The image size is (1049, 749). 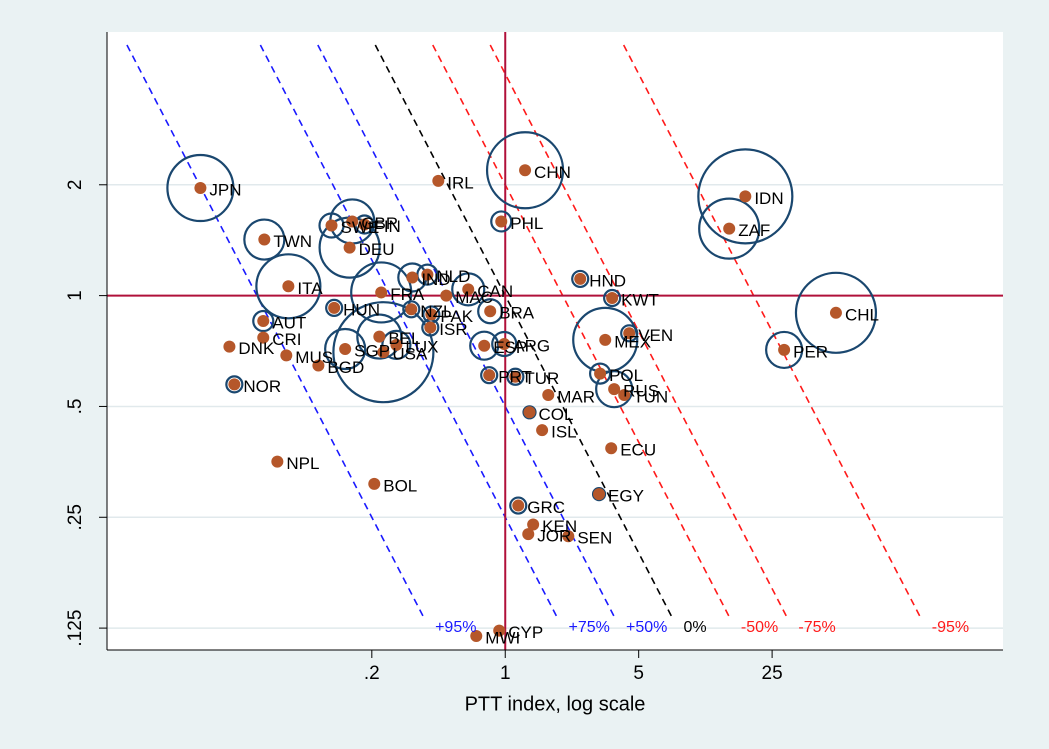 What do you see at coordinates (531, 345) in the screenshot?
I see `point-label: ARG` at bounding box center [531, 345].